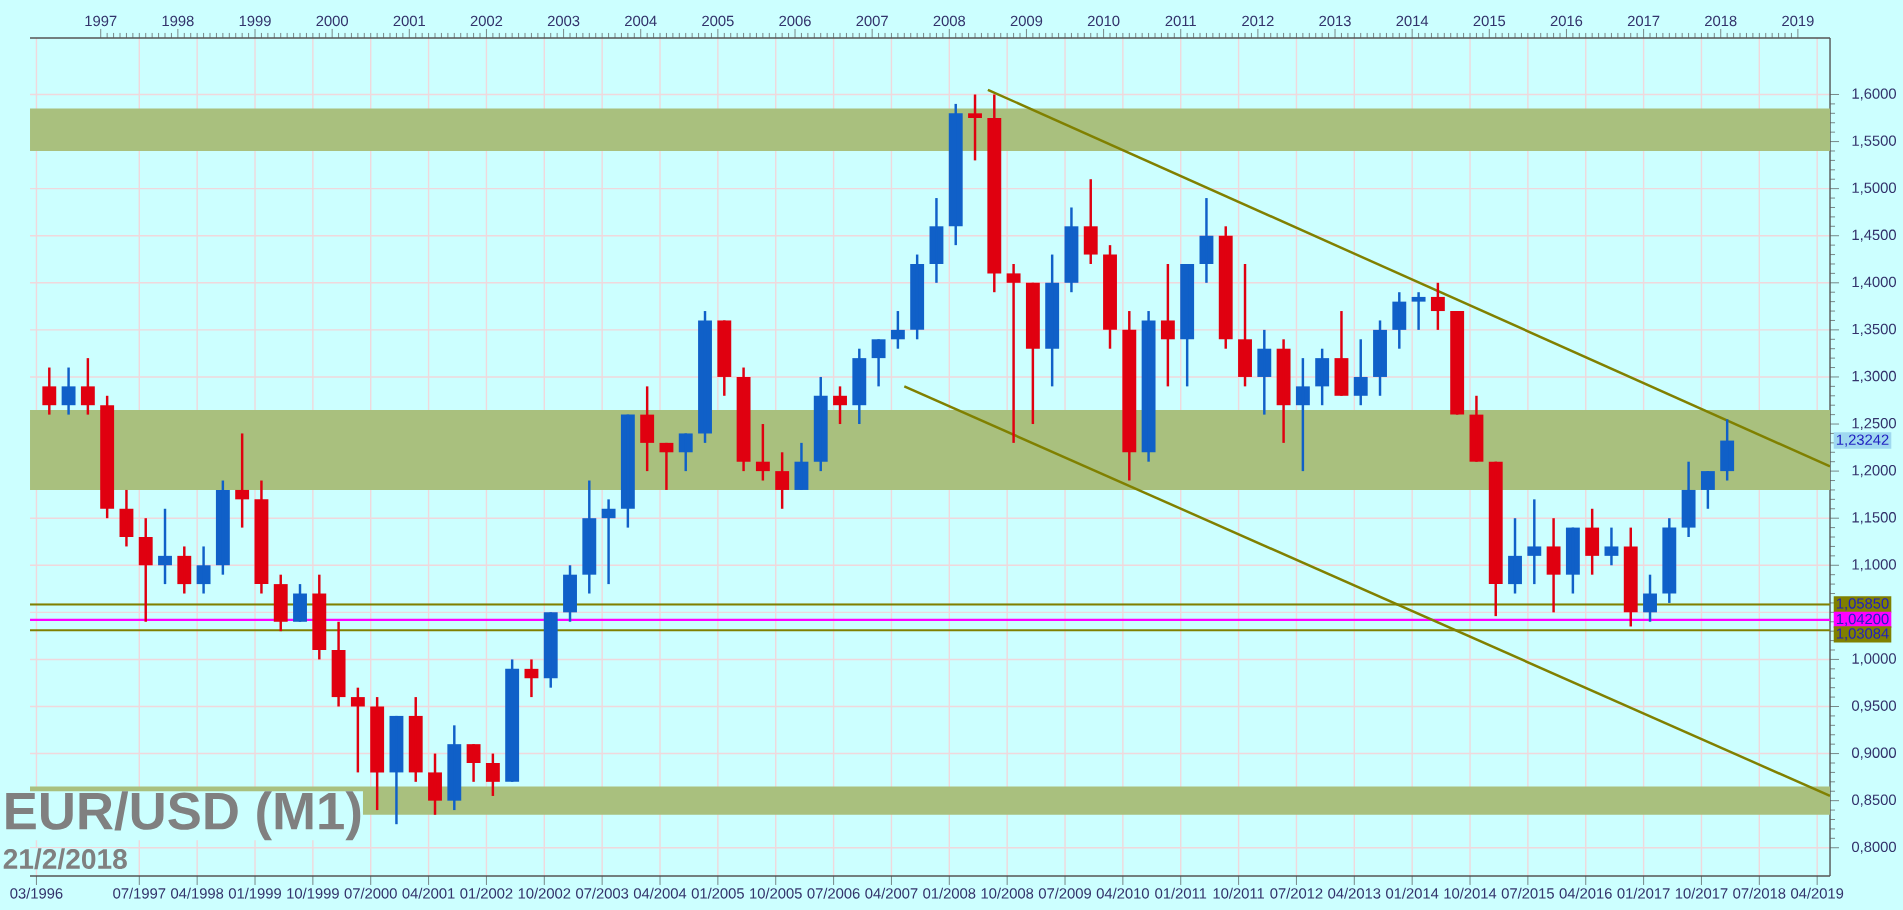 This screenshot has width=1903, height=910. I want to click on x2-tick-label: 2019, so click(1798, 21).